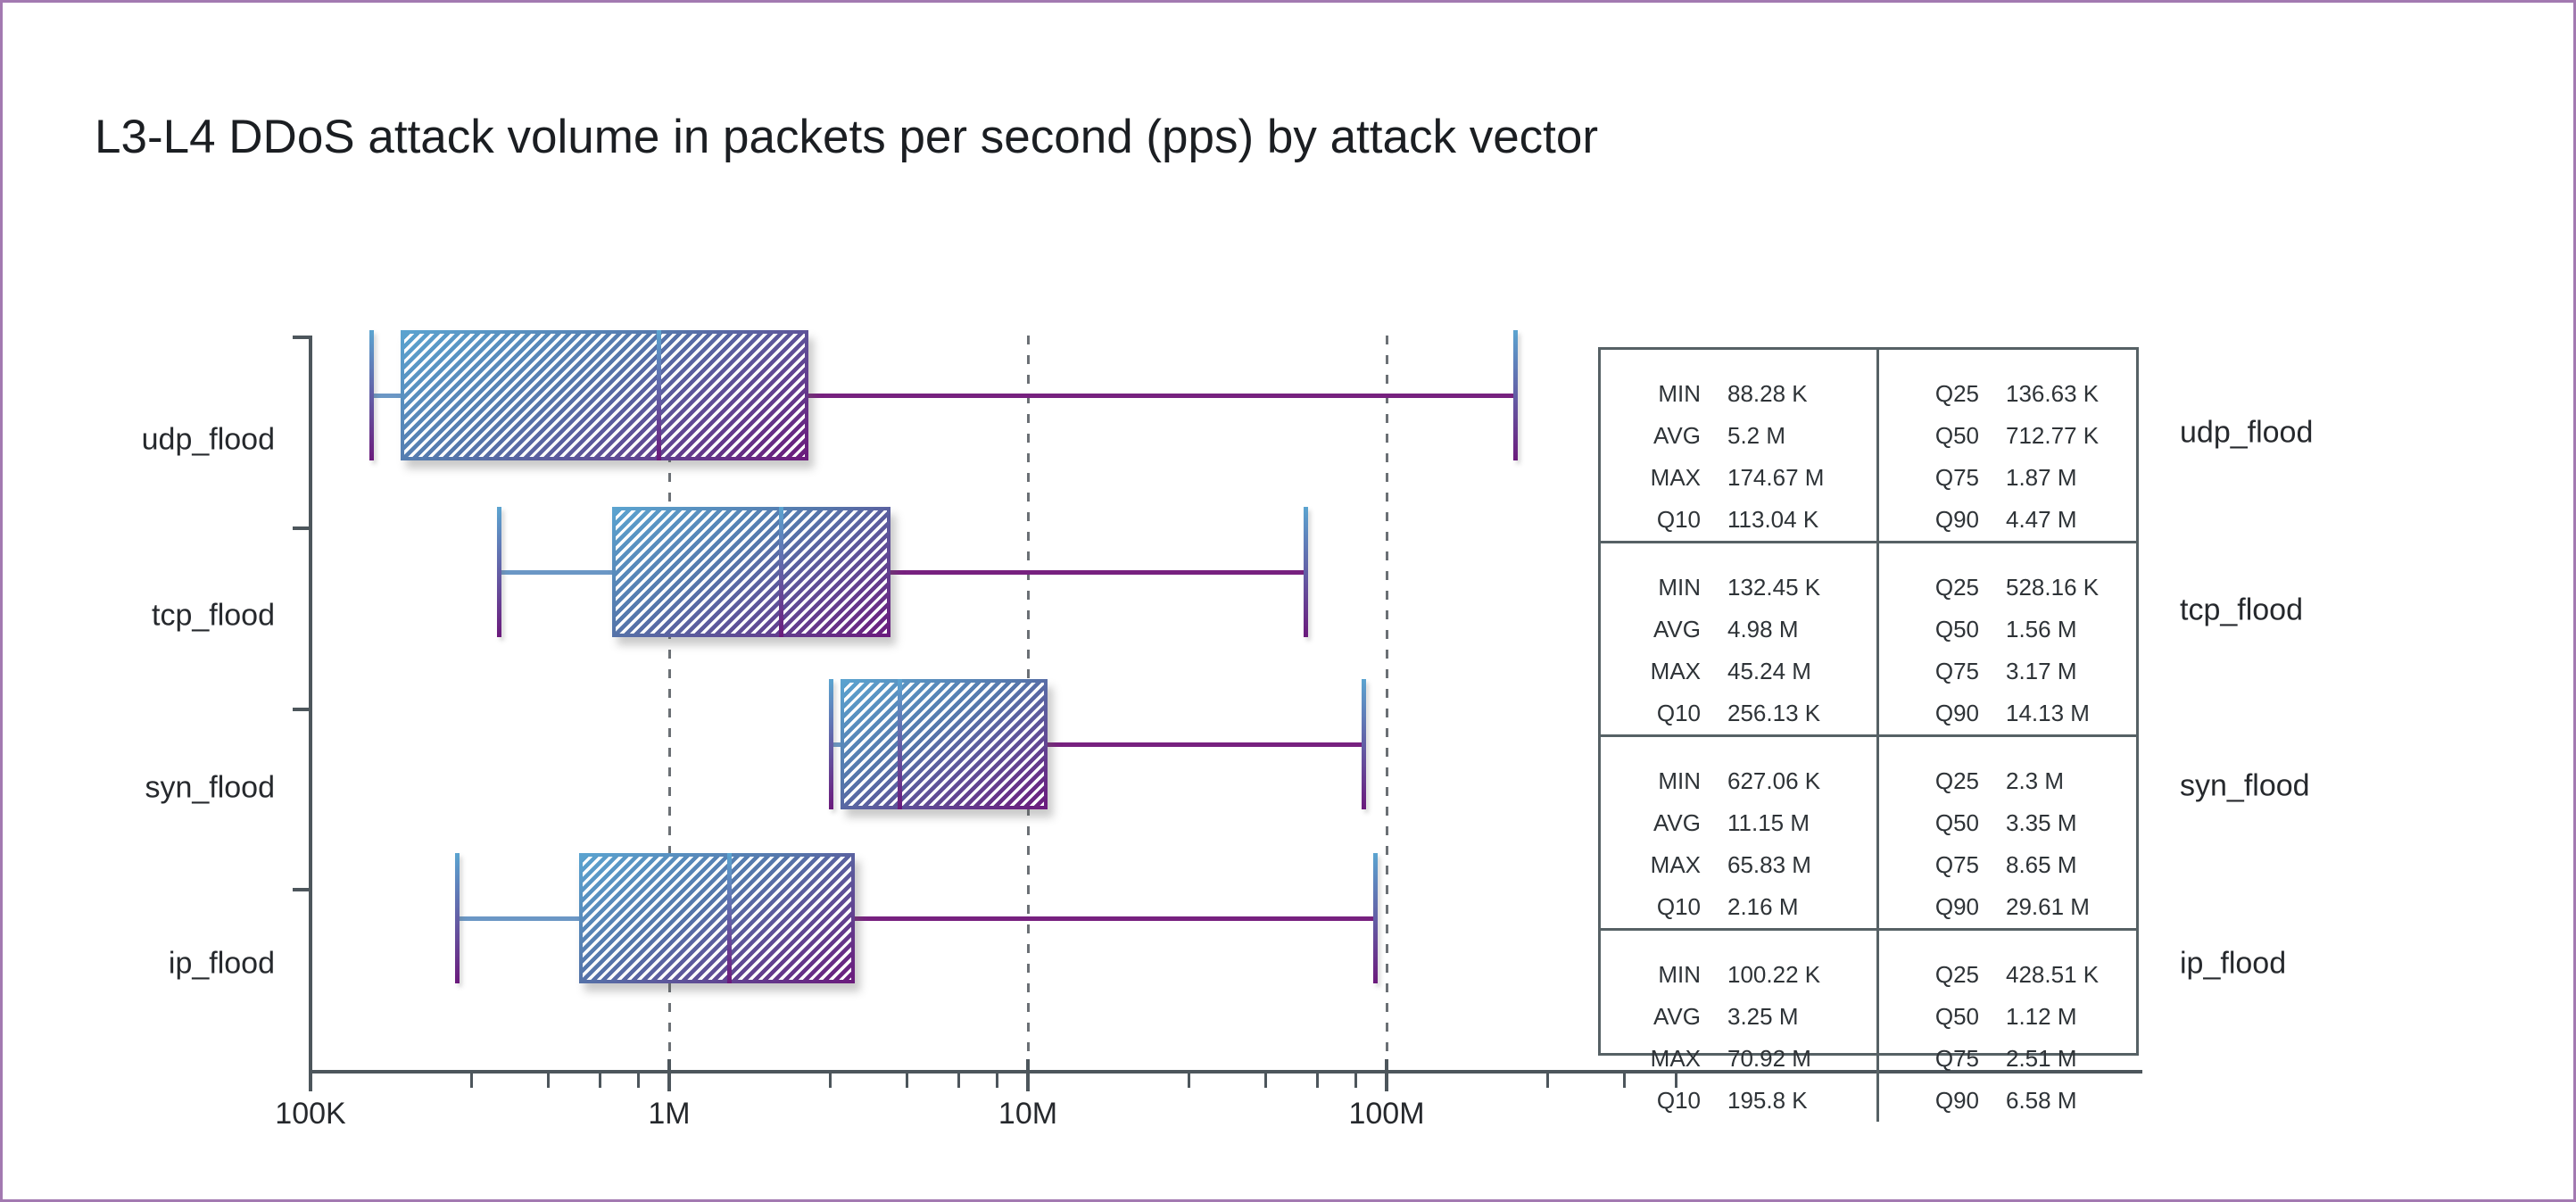 The height and width of the screenshot is (1202, 2576). What do you see at coordinates (1767, 1100) in the screenshot?
I see `stat-value: 195.8 K` at bounding box center [1767, 1100].